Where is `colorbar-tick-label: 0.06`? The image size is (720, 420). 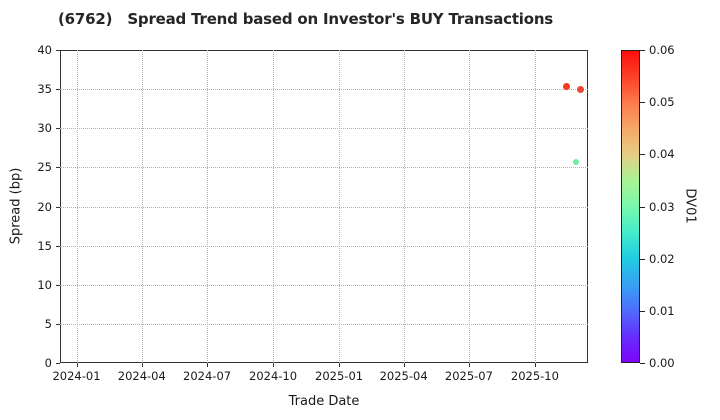 colorbar-tick-label: 0.06 is located at coordinates (662, 50).